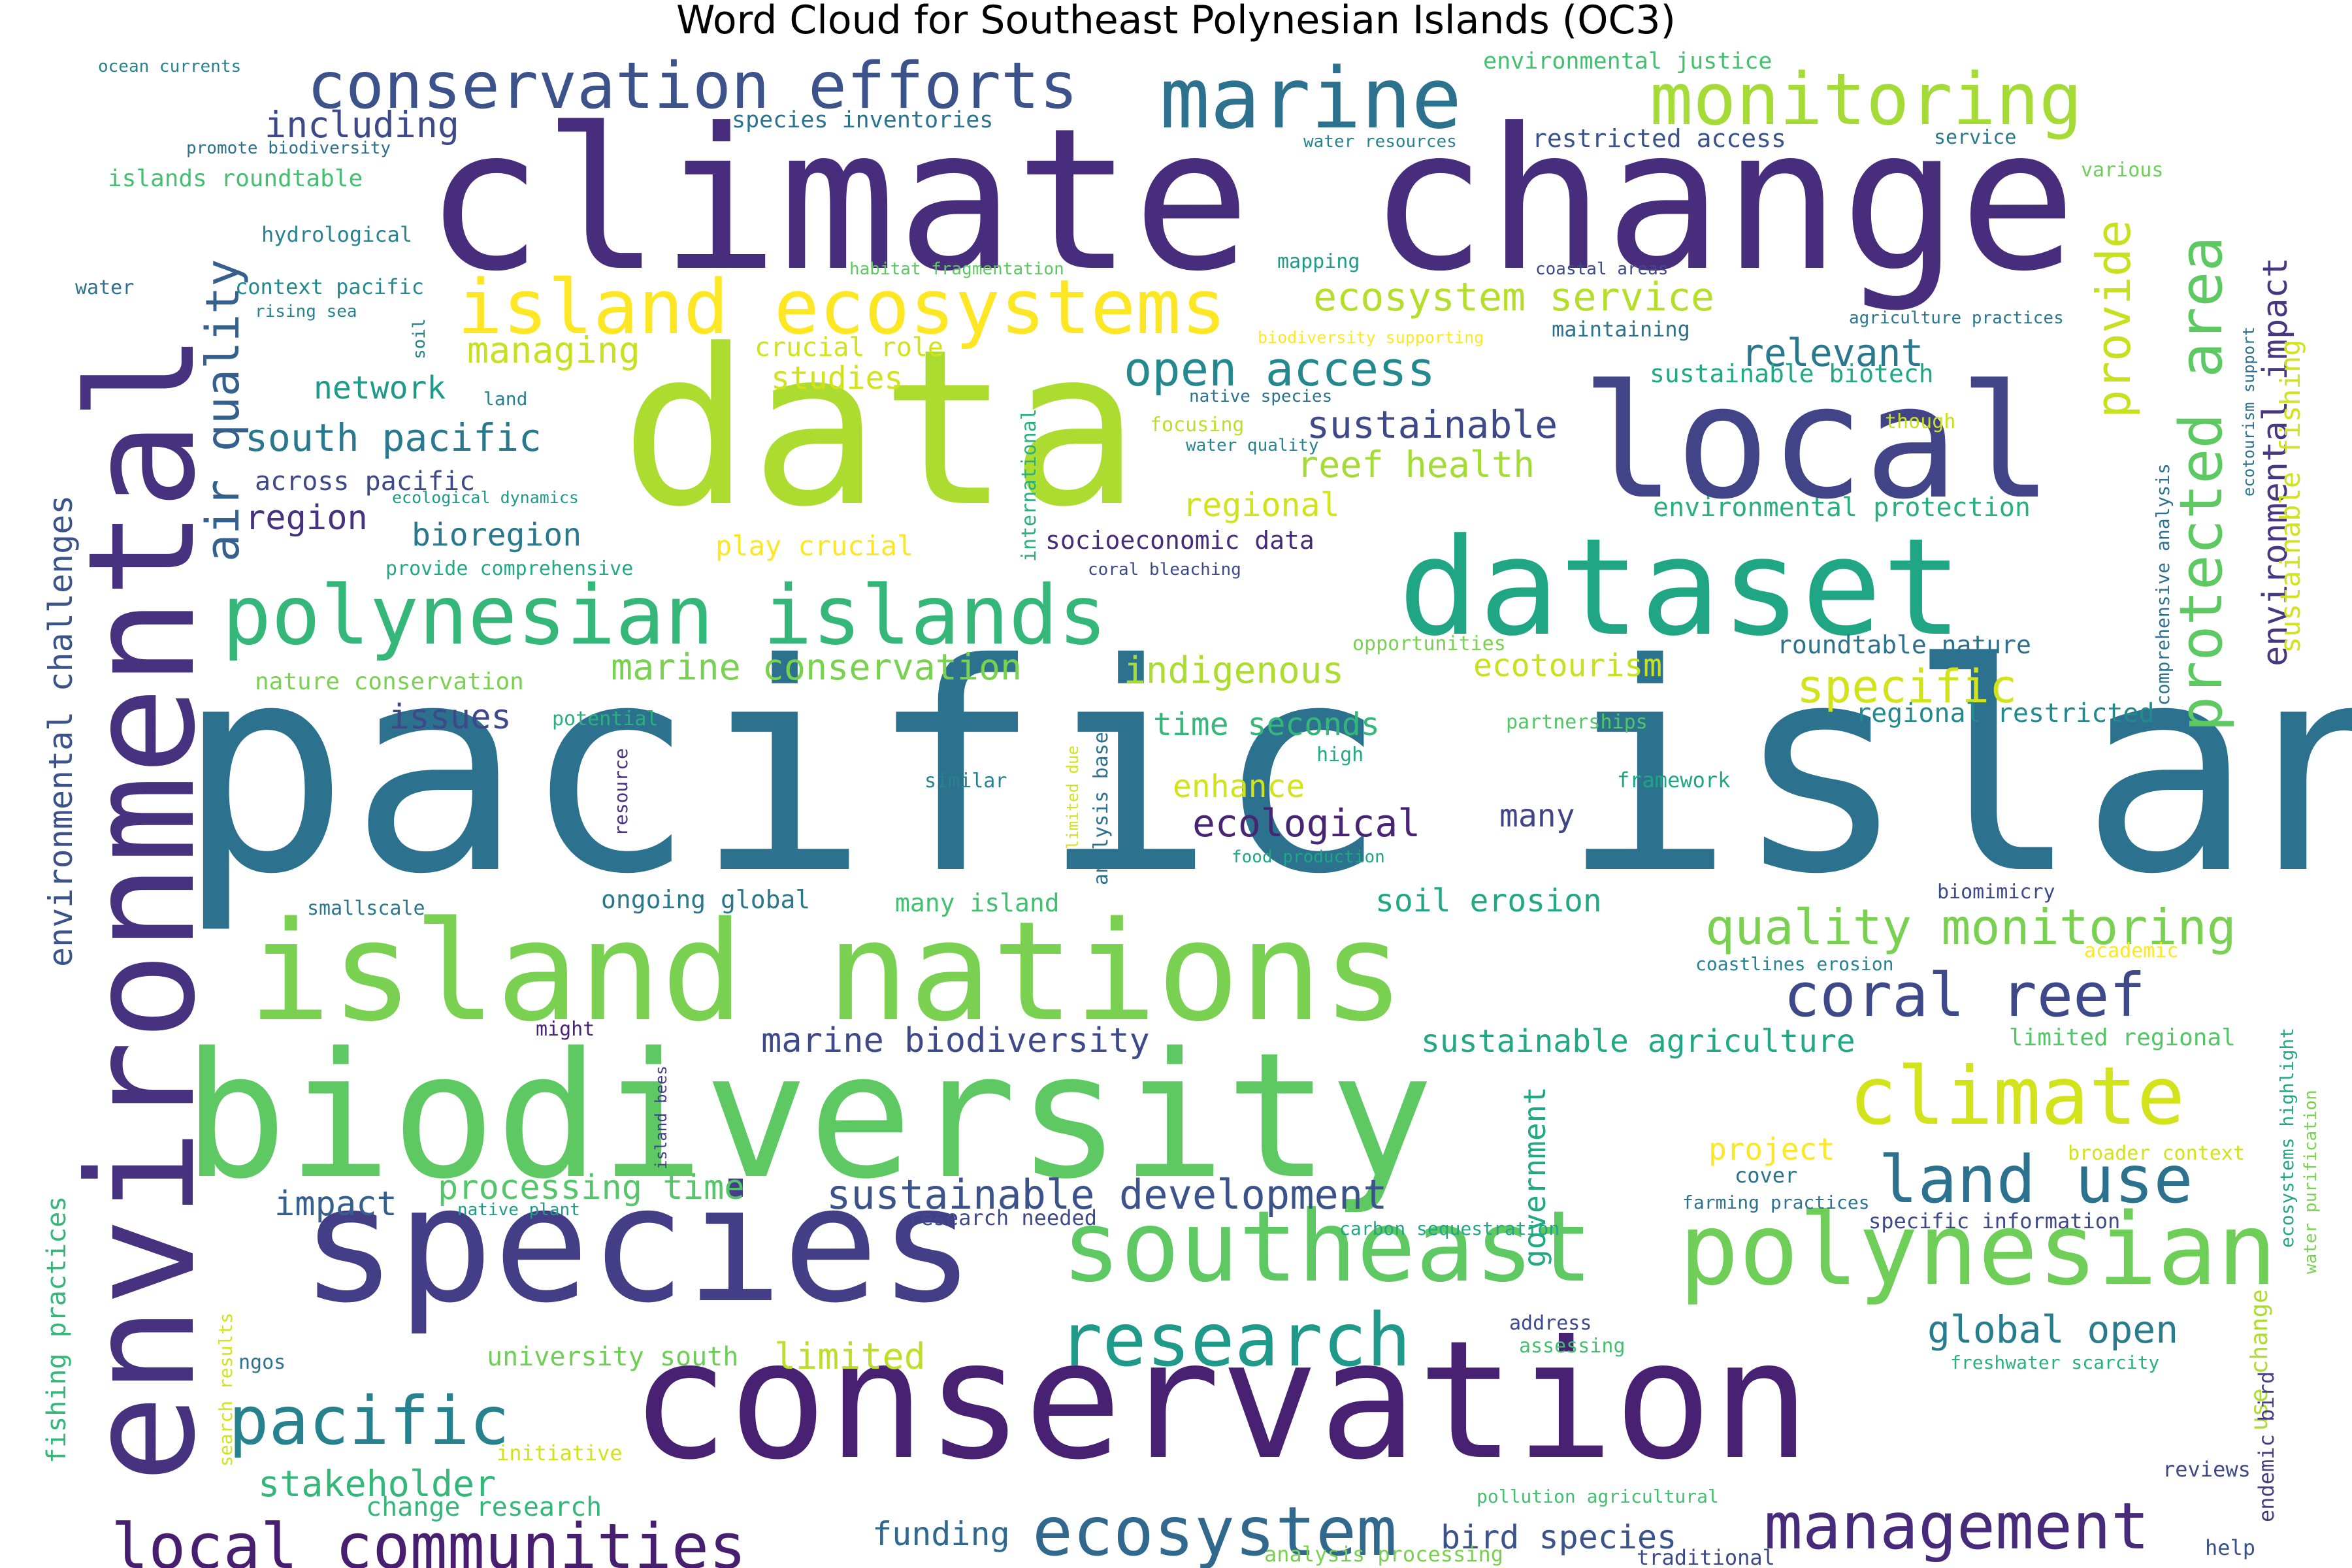 This screenshot has height=1568, width=2352. What do you see at coordinates (621, 792) in the screenshot?
I see `word-103: resource` at bounding box center [621, 792].